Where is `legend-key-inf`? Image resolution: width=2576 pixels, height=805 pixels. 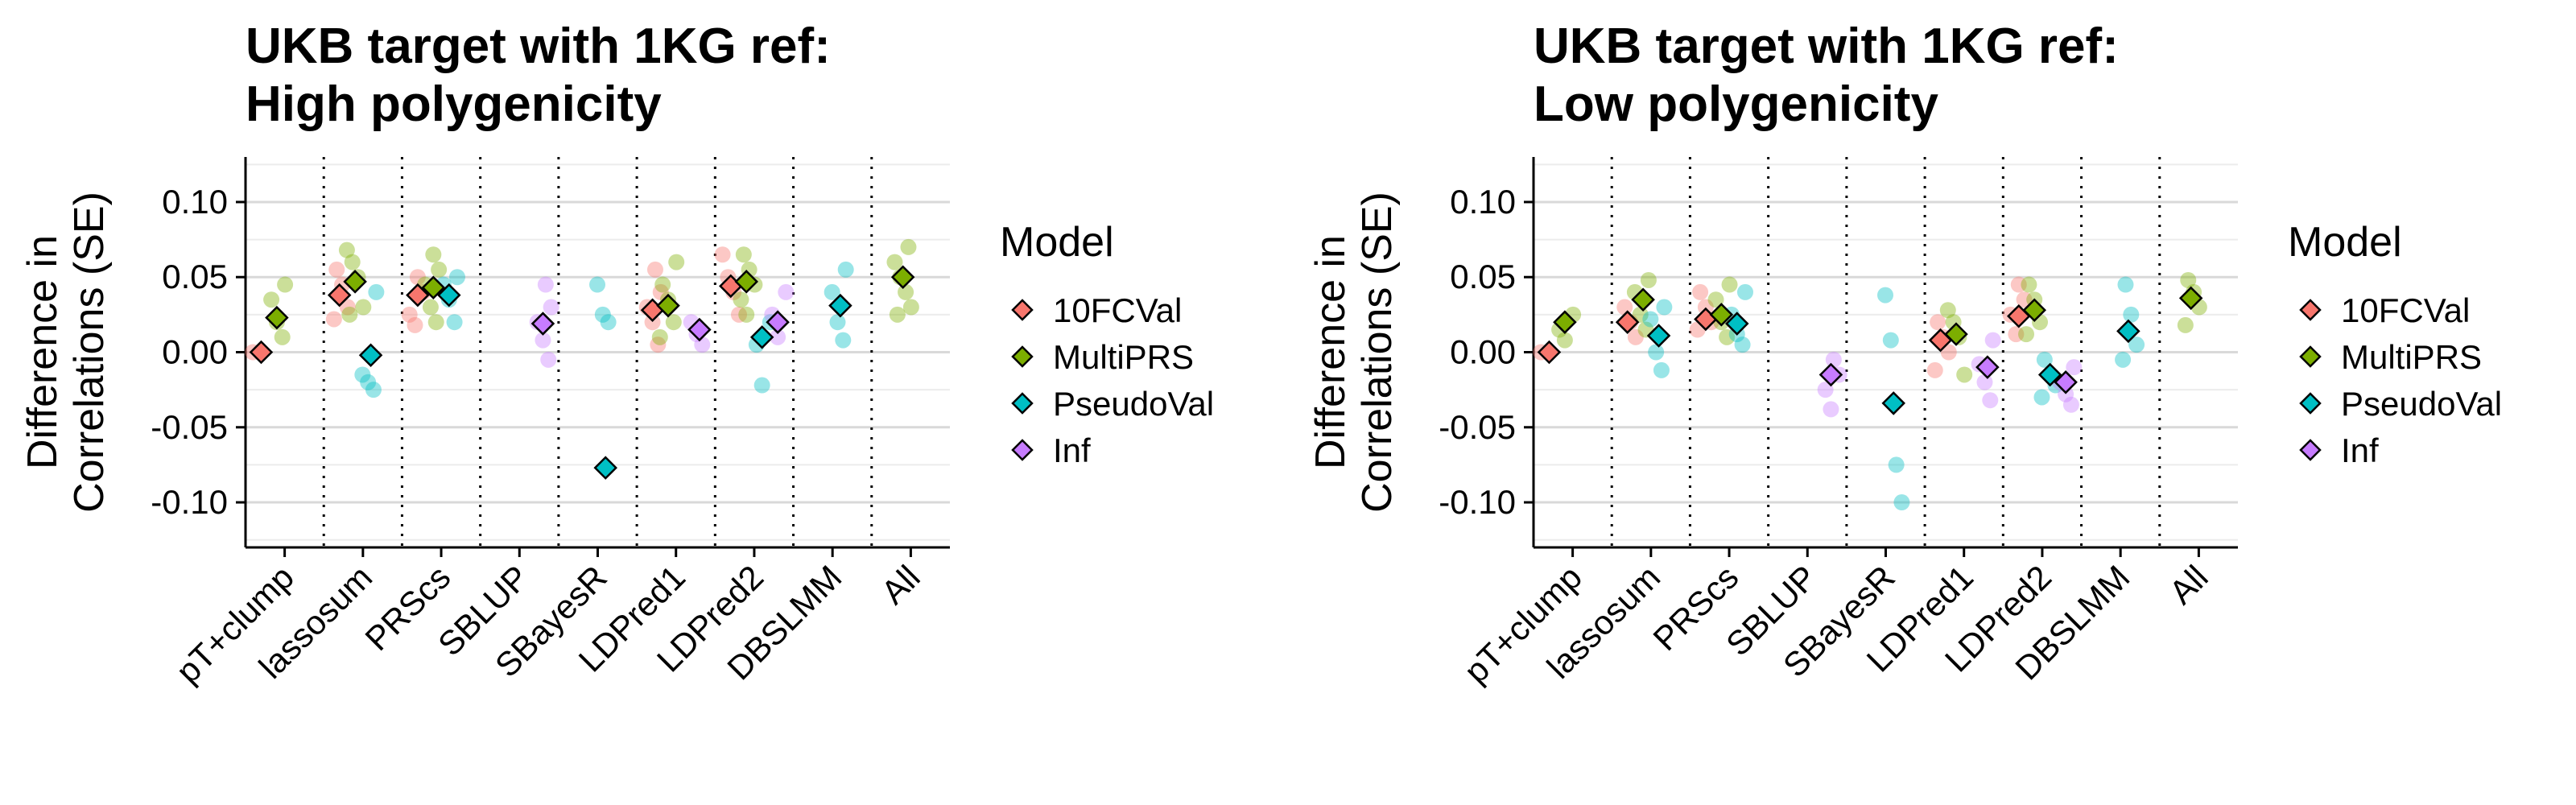 legend-key-inf is located at coordinates (2310, 450).